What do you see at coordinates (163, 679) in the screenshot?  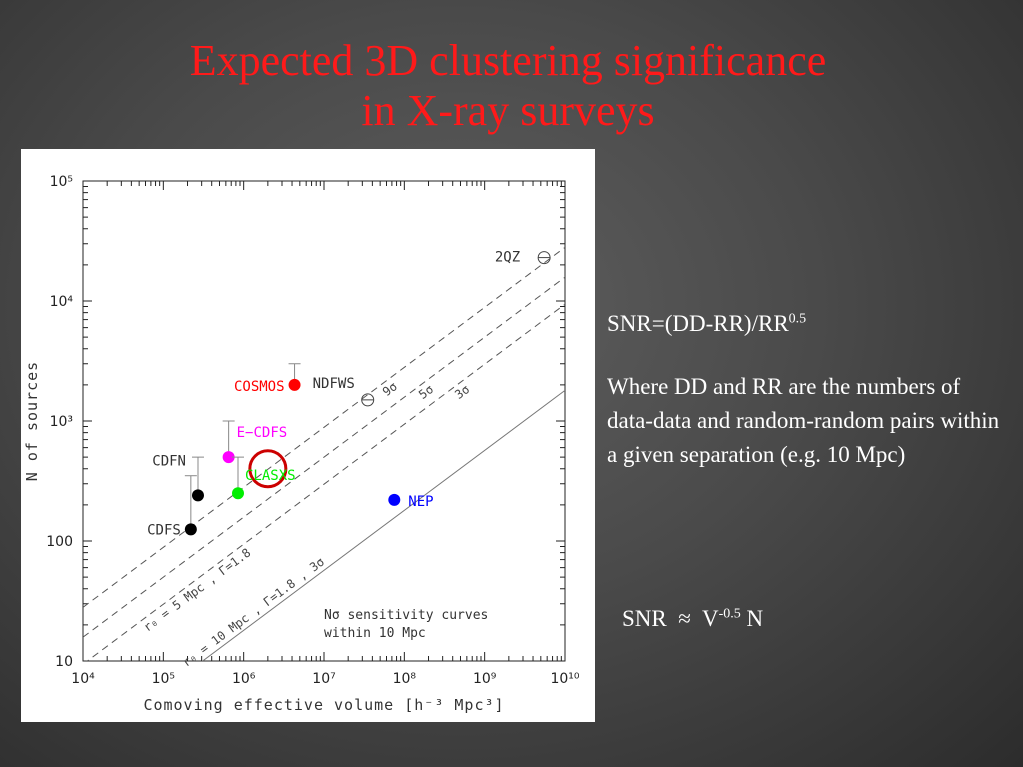 I see `x-tick-label: 10⁵` at bounding box center [163, 679].